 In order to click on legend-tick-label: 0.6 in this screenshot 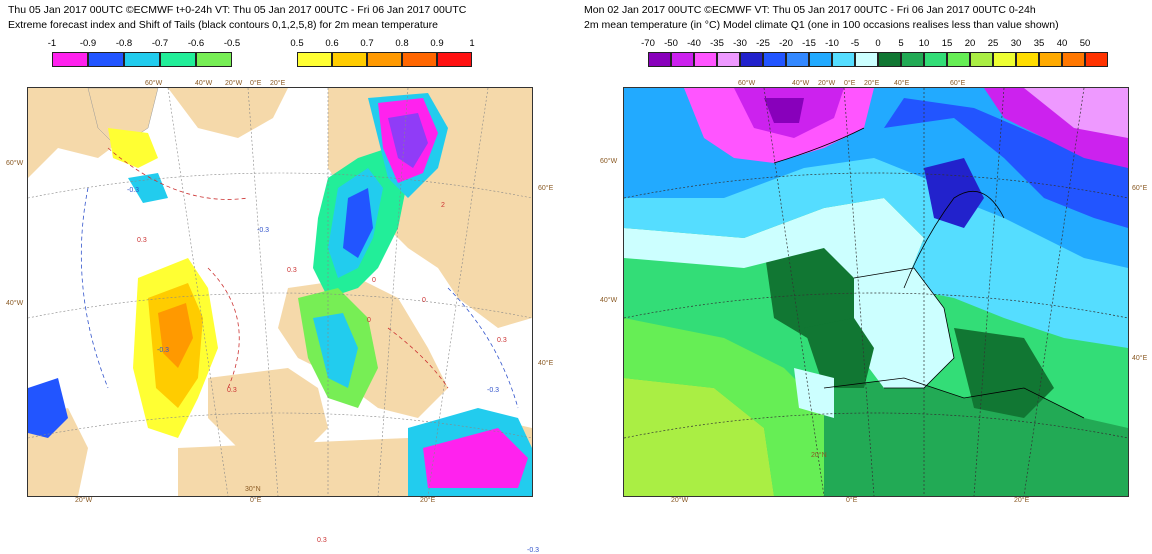, I will do `click(332, 43)`.